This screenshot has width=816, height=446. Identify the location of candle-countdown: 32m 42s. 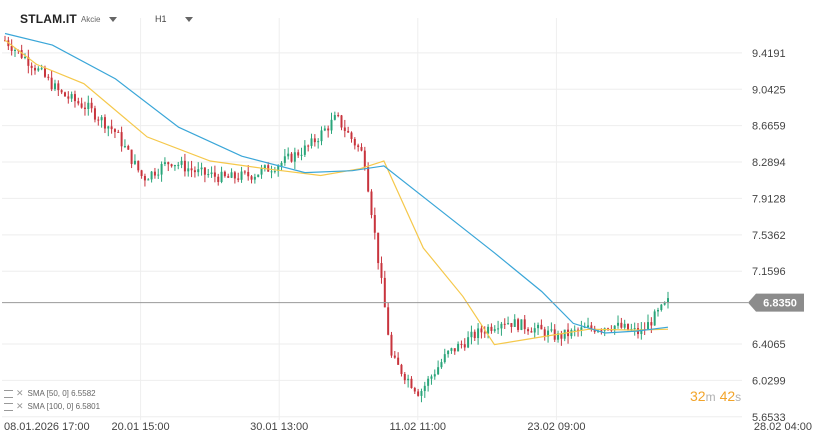
(717, 396).